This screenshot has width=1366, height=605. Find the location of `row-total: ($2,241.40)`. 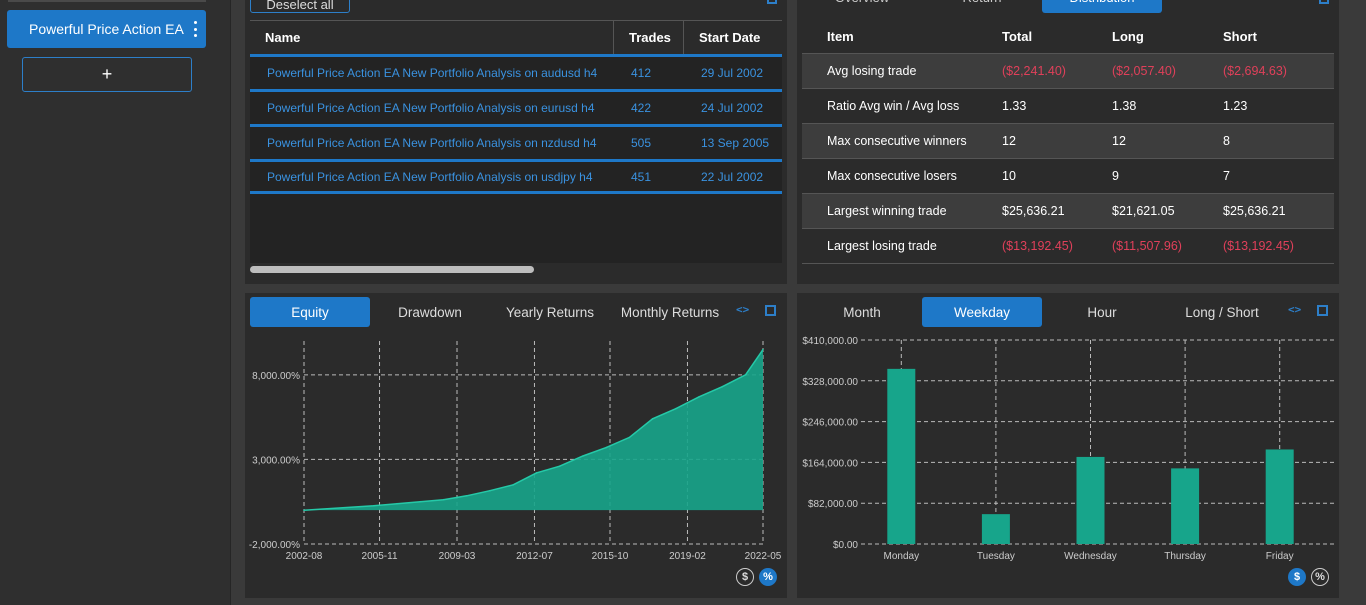

row-total: ($2,241.40) is located at coordinates (1034, 71).